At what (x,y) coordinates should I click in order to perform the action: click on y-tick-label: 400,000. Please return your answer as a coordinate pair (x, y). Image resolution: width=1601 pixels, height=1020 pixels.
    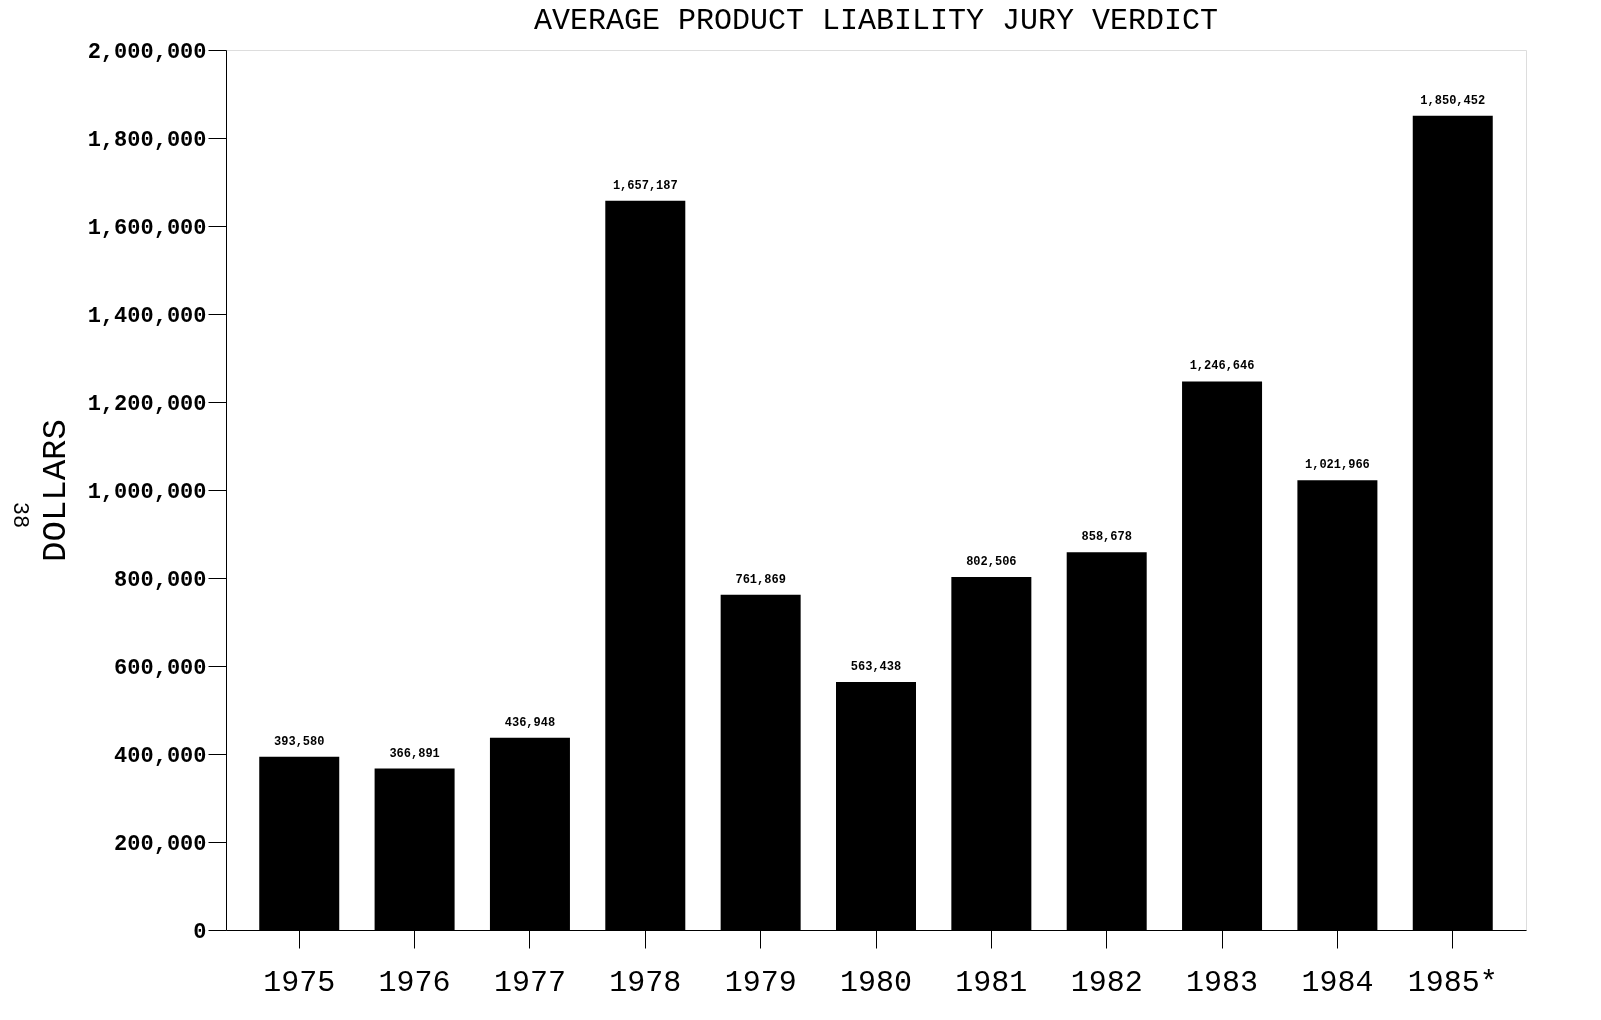
    Looking at the image, I should click on (160, 756).